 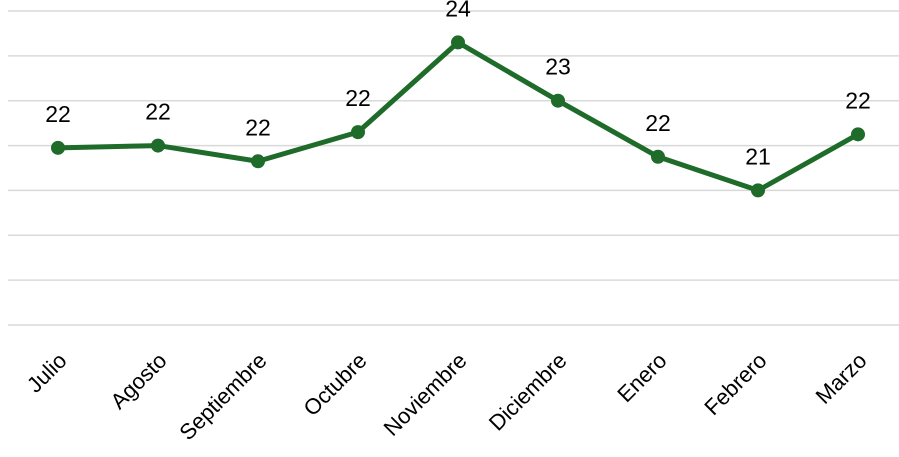 What do you see at coordinates (641, 377) in the screenshot?
I see `x-tick-label-enero: Enero` at bounding box center [641, 377].